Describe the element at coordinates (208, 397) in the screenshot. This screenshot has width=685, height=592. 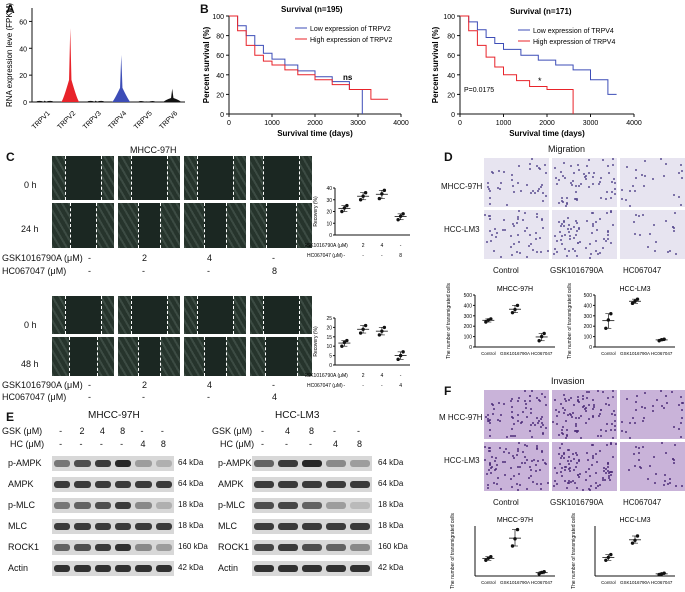
I see `c-bot-t2-2: -` at that location.